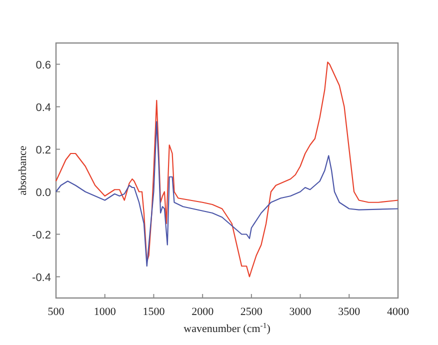  I want to click on x-axis-title: wavenumber (cm$^{-1}$), so click(227, 327).